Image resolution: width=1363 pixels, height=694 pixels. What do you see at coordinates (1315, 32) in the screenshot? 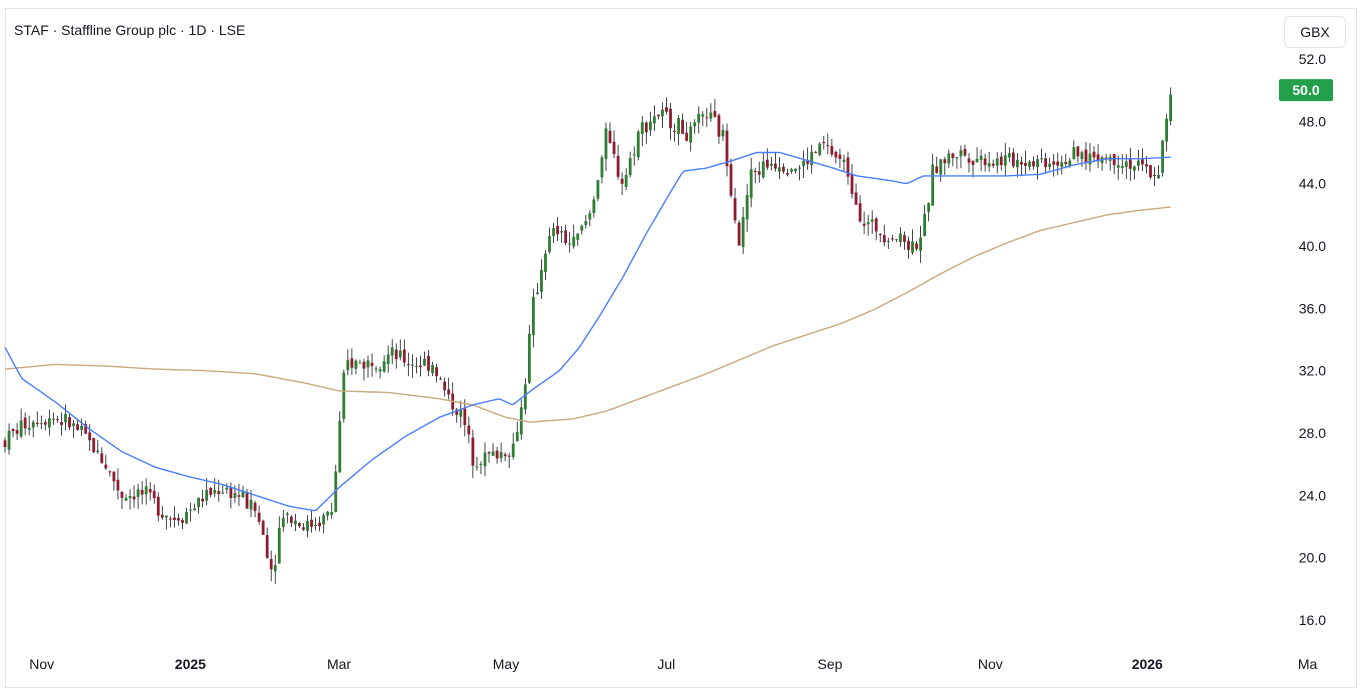
I see `currency-selector: GBX` at bounding box center [1315, 32].